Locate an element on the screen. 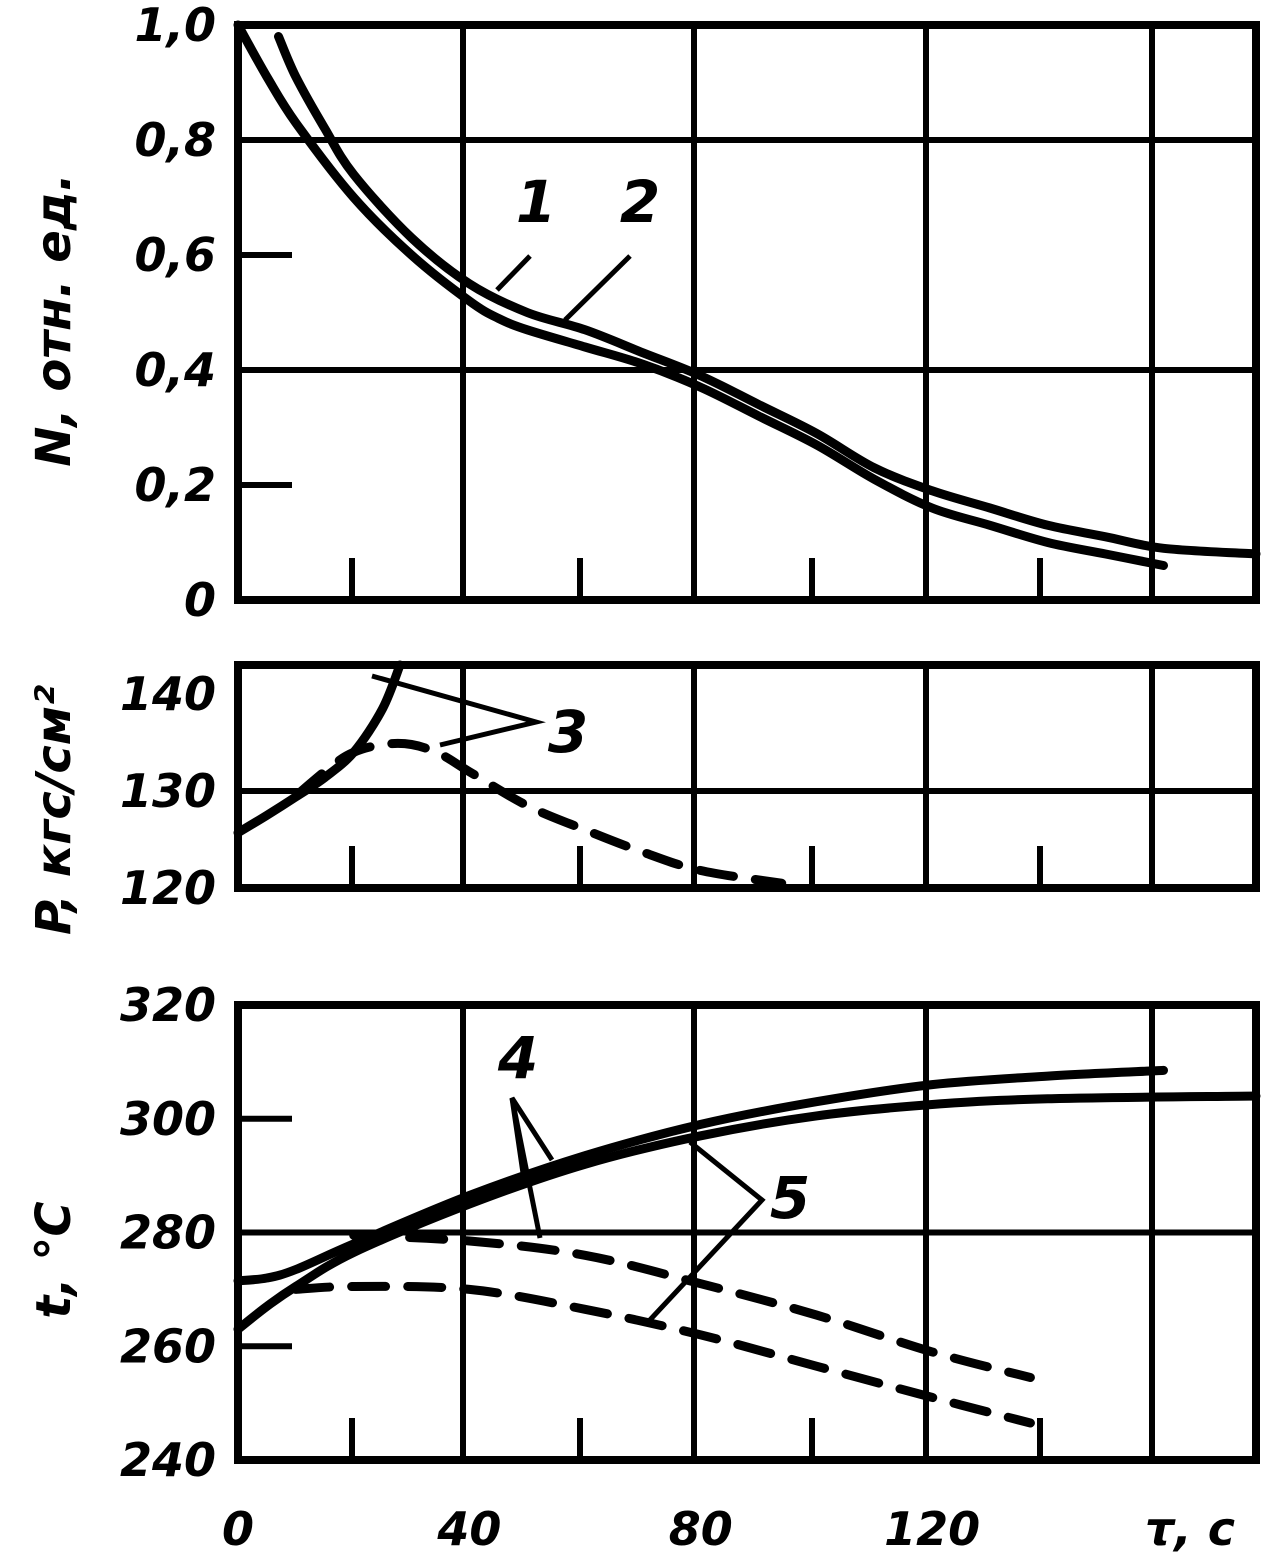 Image resolution: width=1270 pixels, height=1568 pixels. series-line-3-dashed is located at coordinates (539, 813).